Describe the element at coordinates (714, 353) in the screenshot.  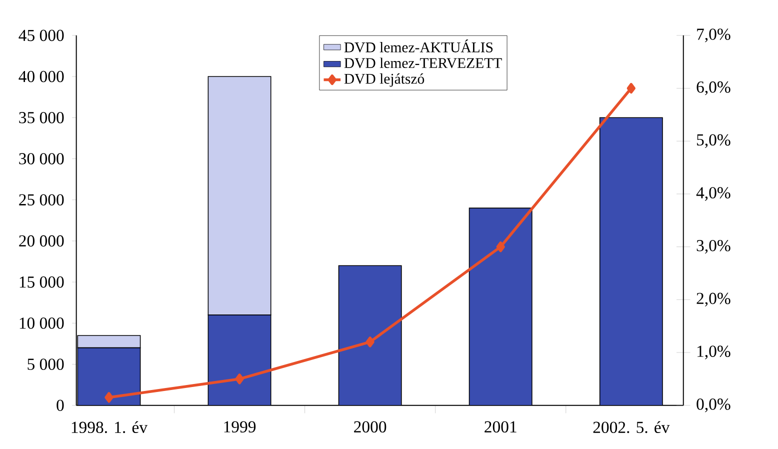
I see `y2-tick-label: 1,0%` at that location.